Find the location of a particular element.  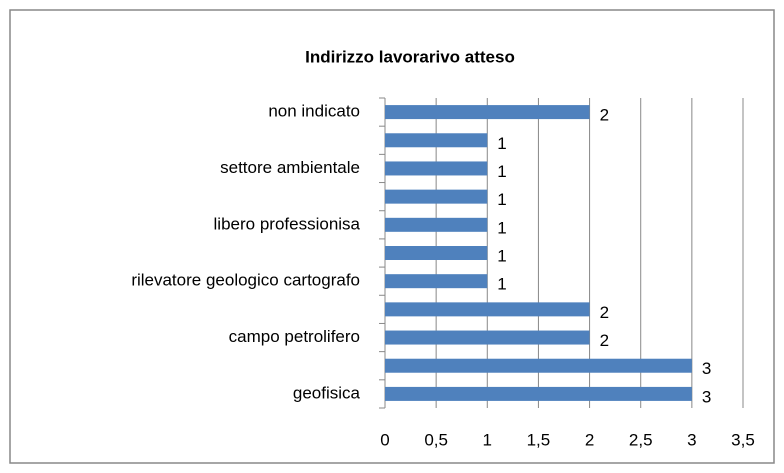

x-tick-label: 2,5 is located at coordinates (641, 439).